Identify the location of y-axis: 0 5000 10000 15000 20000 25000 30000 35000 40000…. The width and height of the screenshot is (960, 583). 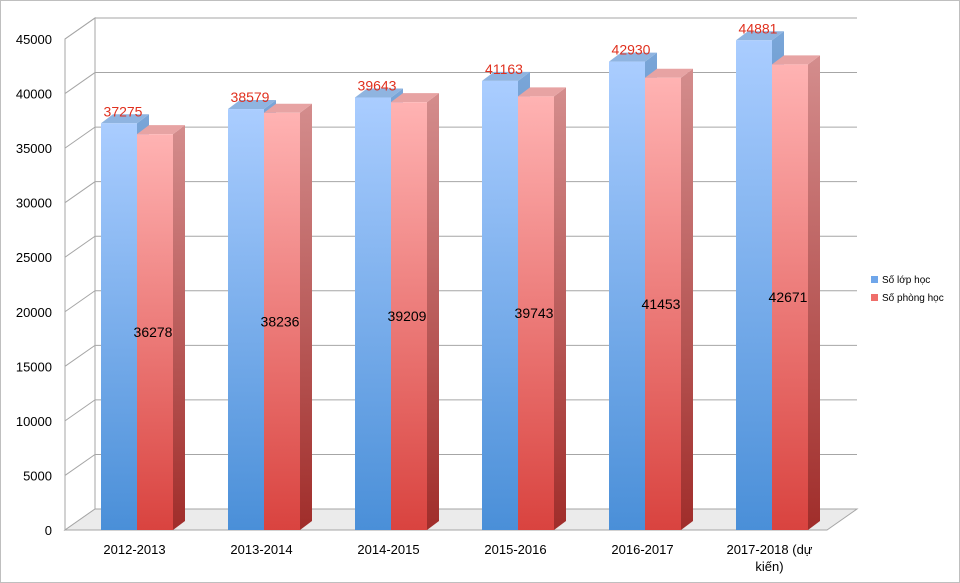
(41, 285).